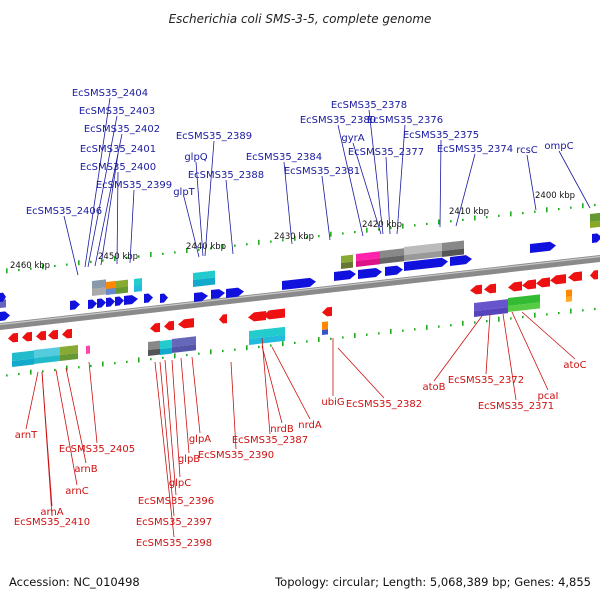 This screenshot has height=600, width=600. I want to click on reverse-gene-label: arnA, so click(51, 512).